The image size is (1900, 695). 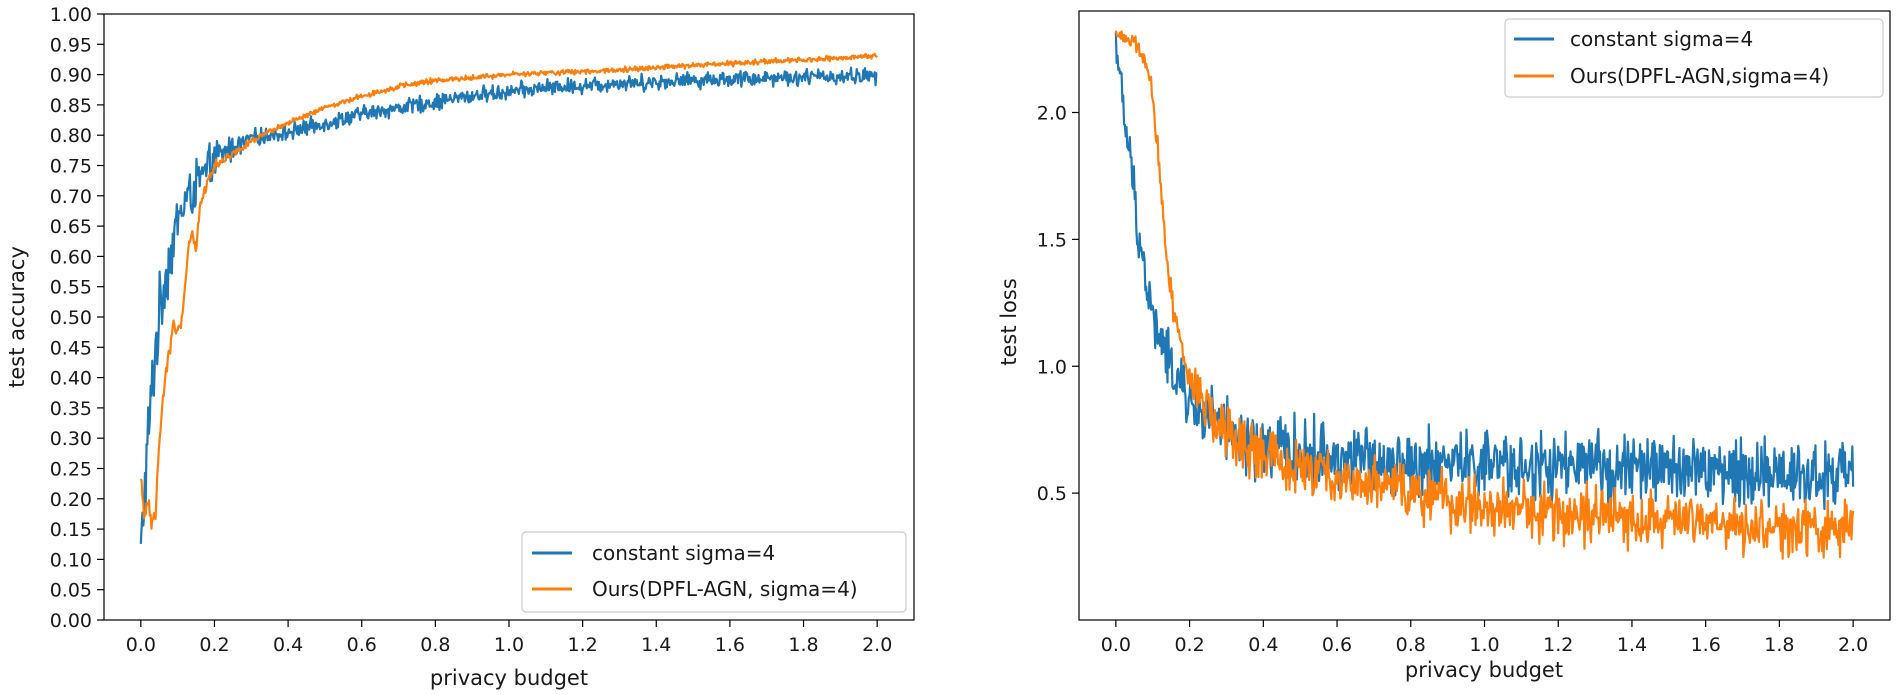 I want to click on y-tick-label: 0.40, so click(x=71, y=379).